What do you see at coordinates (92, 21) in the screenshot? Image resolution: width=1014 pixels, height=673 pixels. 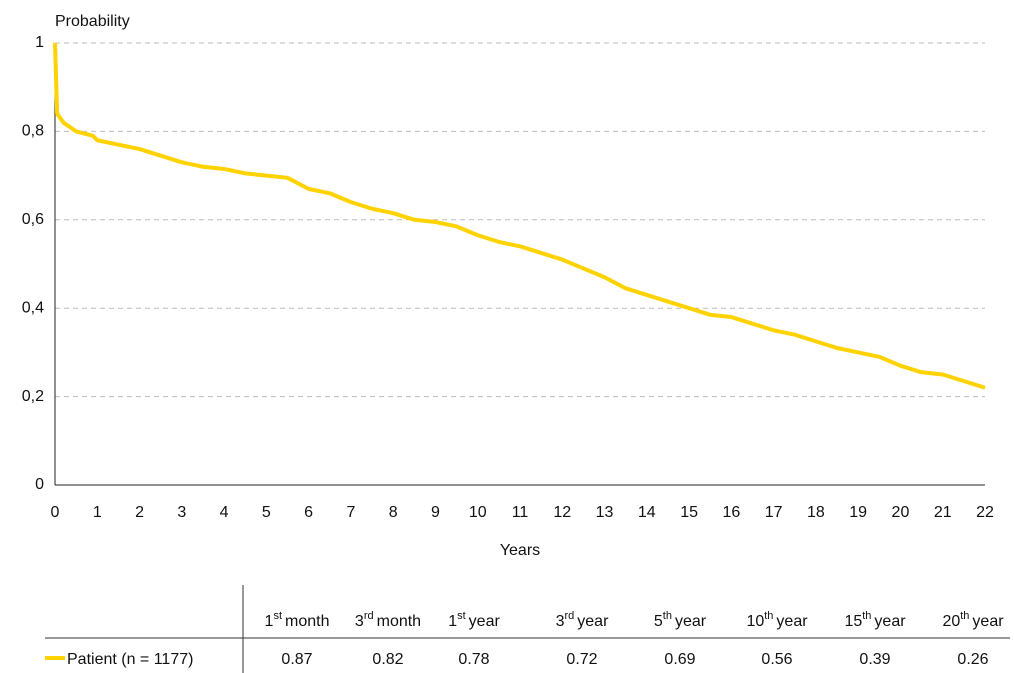 I see `y-axis-label: Probability` at bounding box center [92, 21].